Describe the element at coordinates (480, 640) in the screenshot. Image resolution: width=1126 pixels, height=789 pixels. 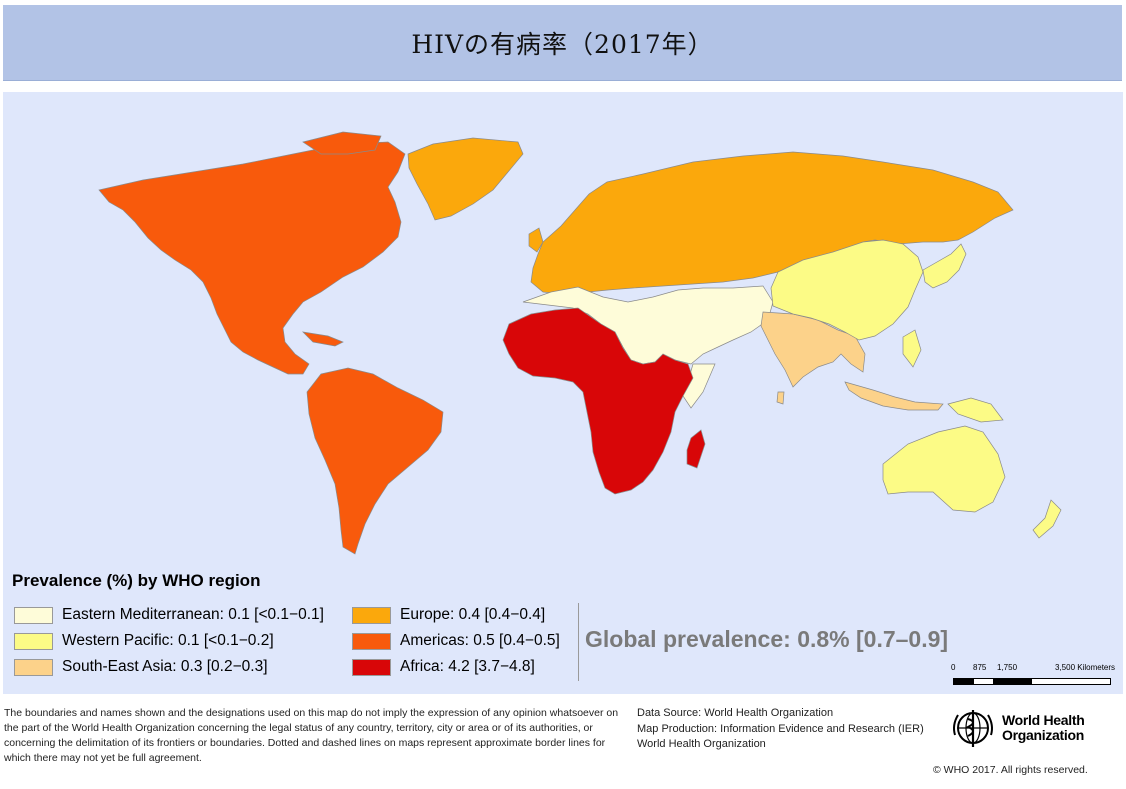
I see `legend-label: Americas: 0.5 [0.4−0.5]` at that location.